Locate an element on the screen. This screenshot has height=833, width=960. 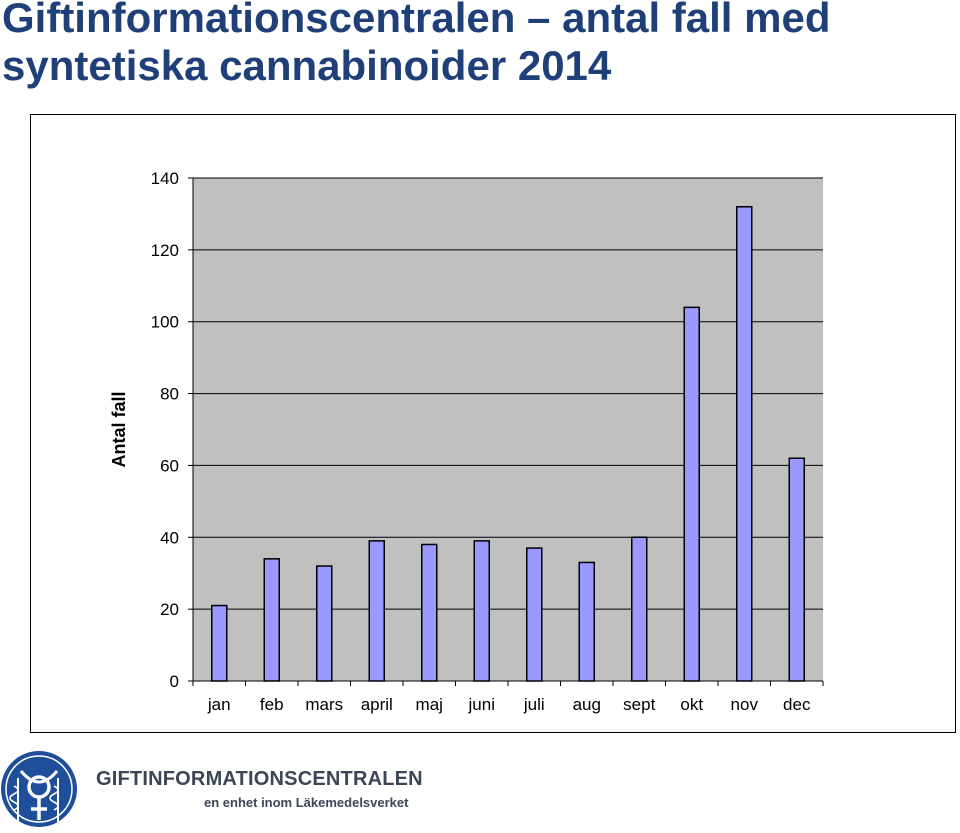
x-tick-label: juni is located at coordinates (481, 704).